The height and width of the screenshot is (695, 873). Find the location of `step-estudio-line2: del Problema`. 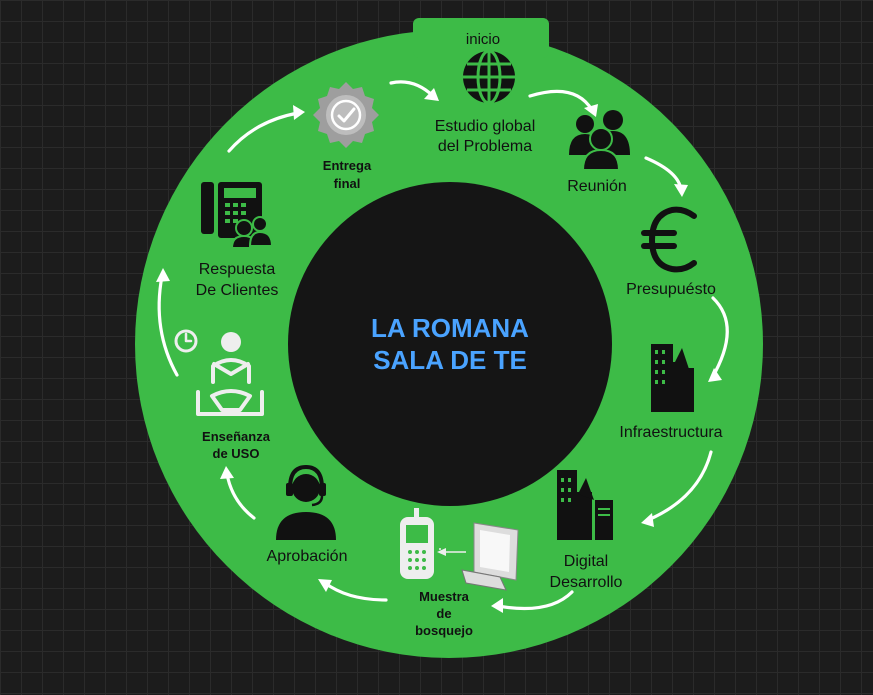

step-estudio-line2: del Problema is located at coordinates (485, 146).